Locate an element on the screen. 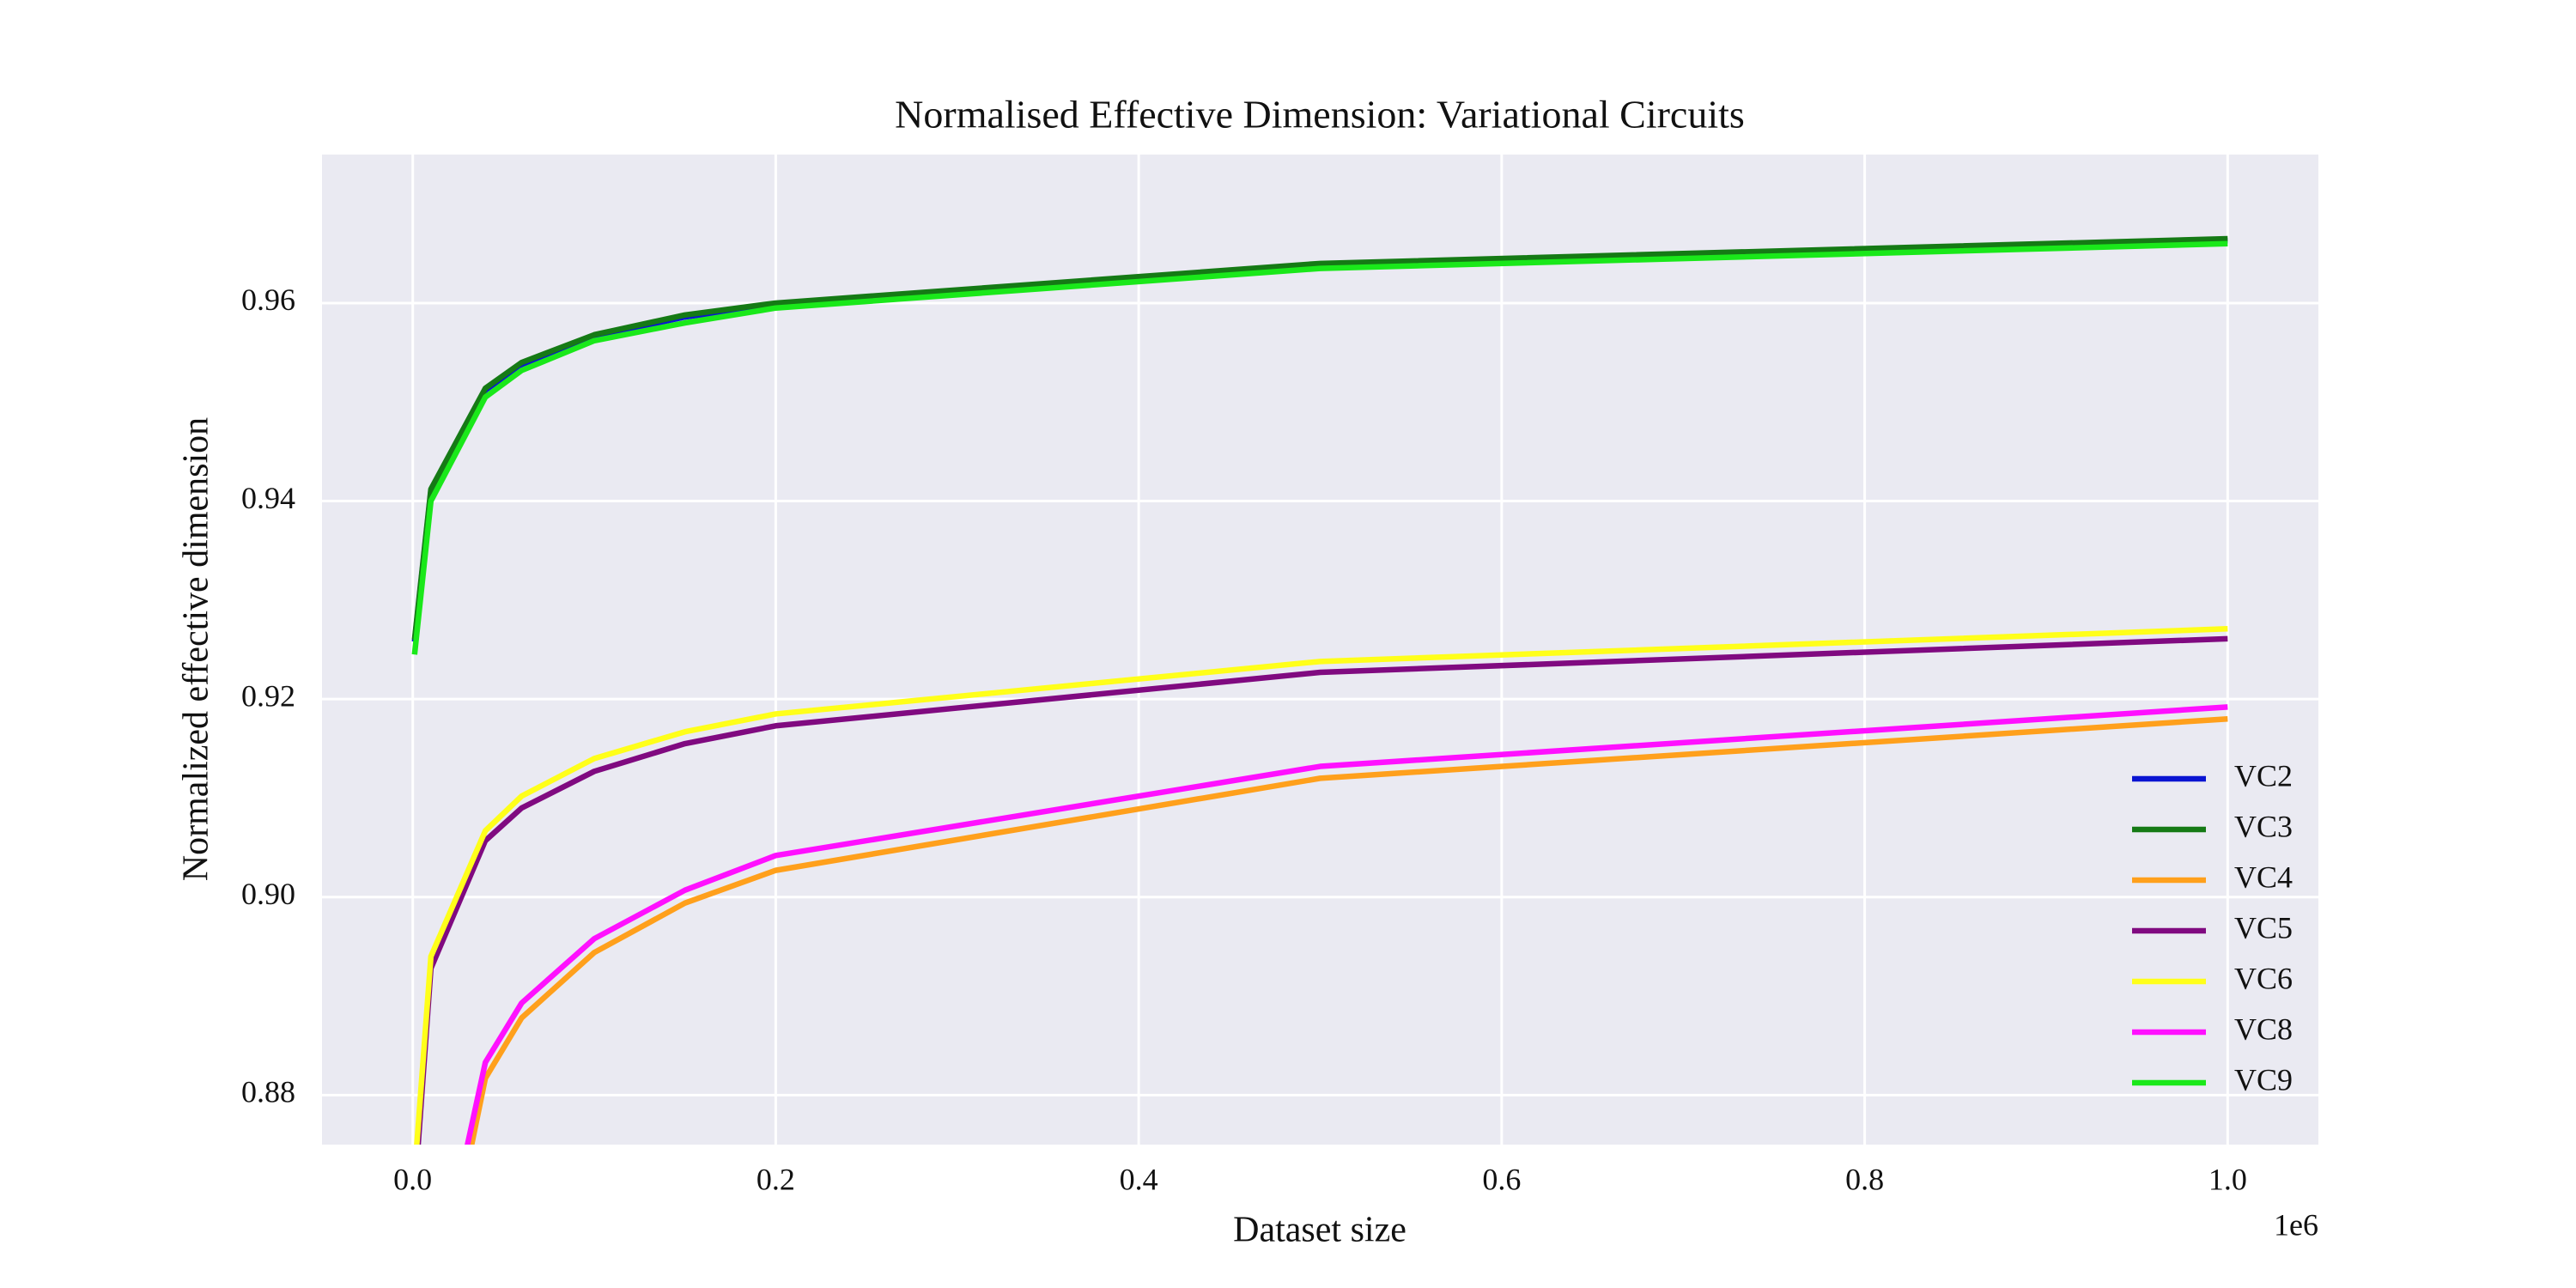 Image resolution: width=2576 pixels, height=1288 pixels. legend-label: VC2 is located at coordinates (2263, 775).